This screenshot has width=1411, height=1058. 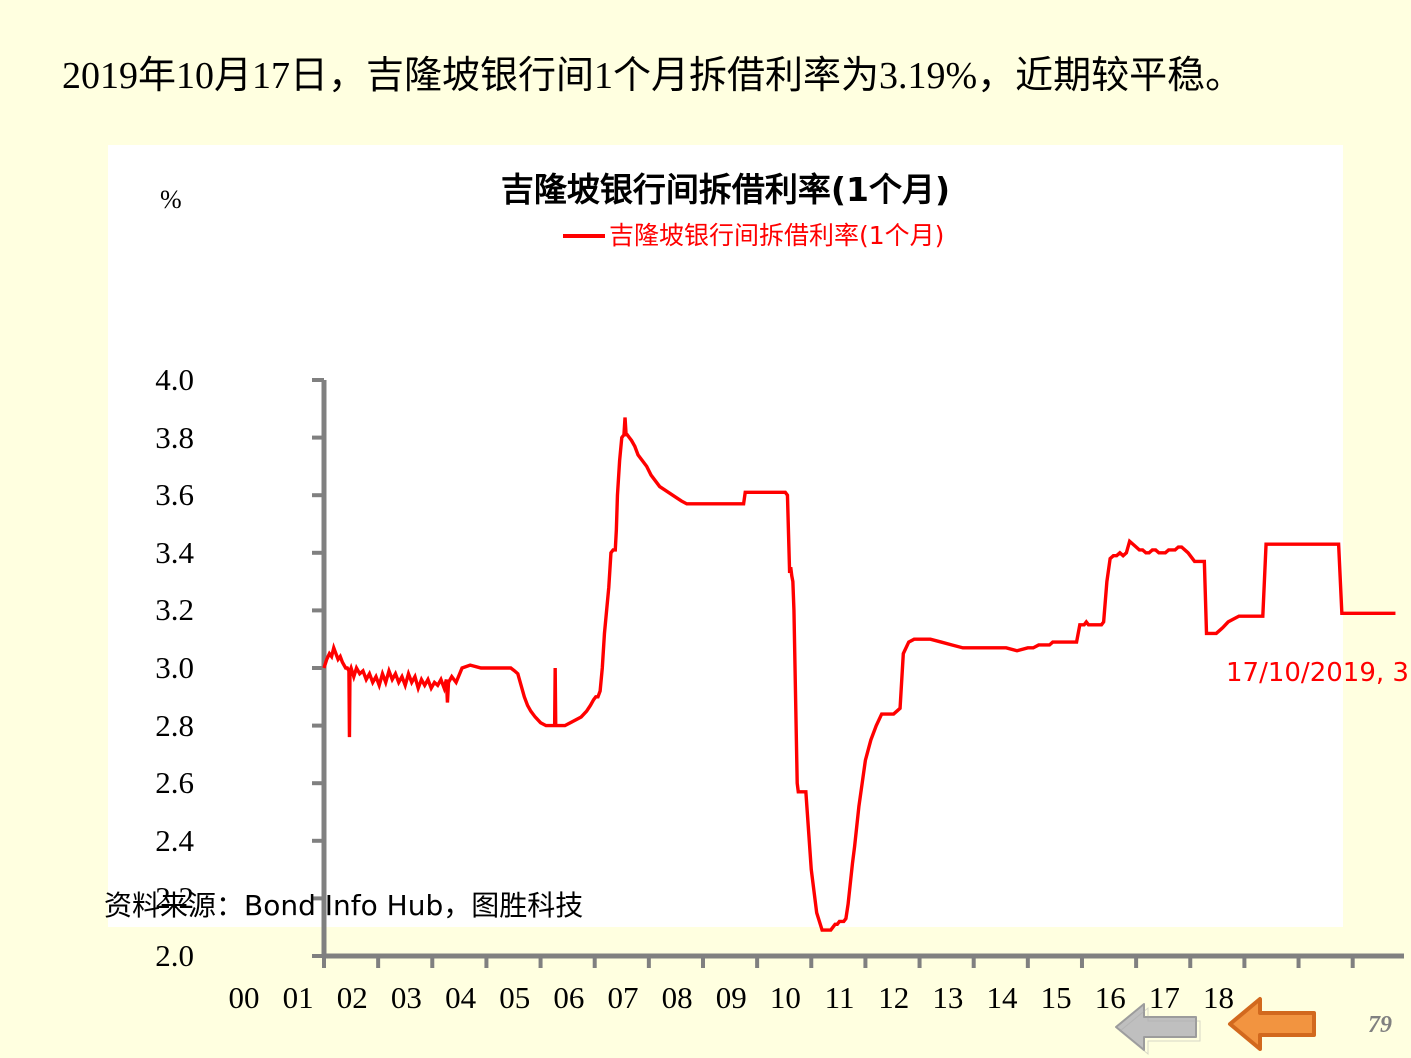 I want to click on legend-line-swatch, so click(x=584, y=235).